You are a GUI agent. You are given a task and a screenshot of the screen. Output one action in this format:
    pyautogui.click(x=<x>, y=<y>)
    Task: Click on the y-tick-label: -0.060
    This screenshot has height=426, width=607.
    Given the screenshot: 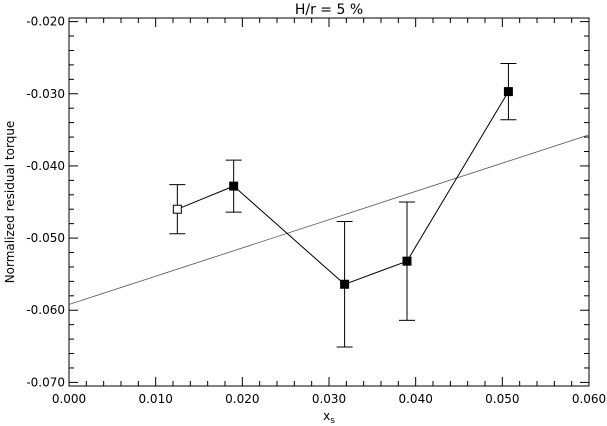 What is the action you would take?
    pyautogui.click(x=45, y=310)
    